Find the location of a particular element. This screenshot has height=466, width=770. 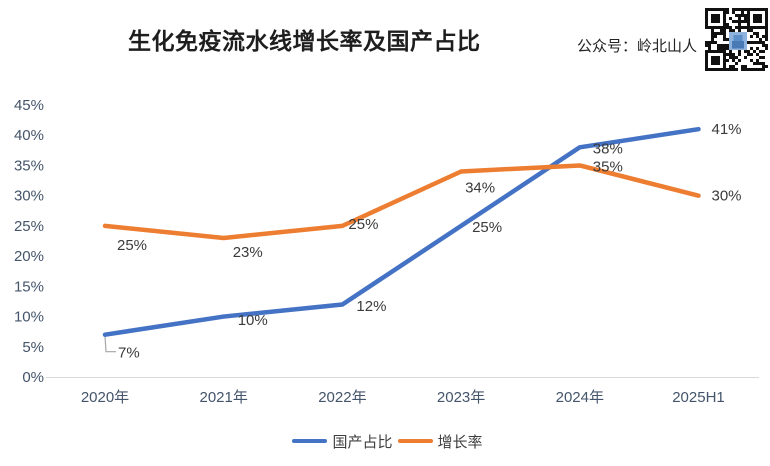

data-label: 23% is located at coordinates (248, 252).